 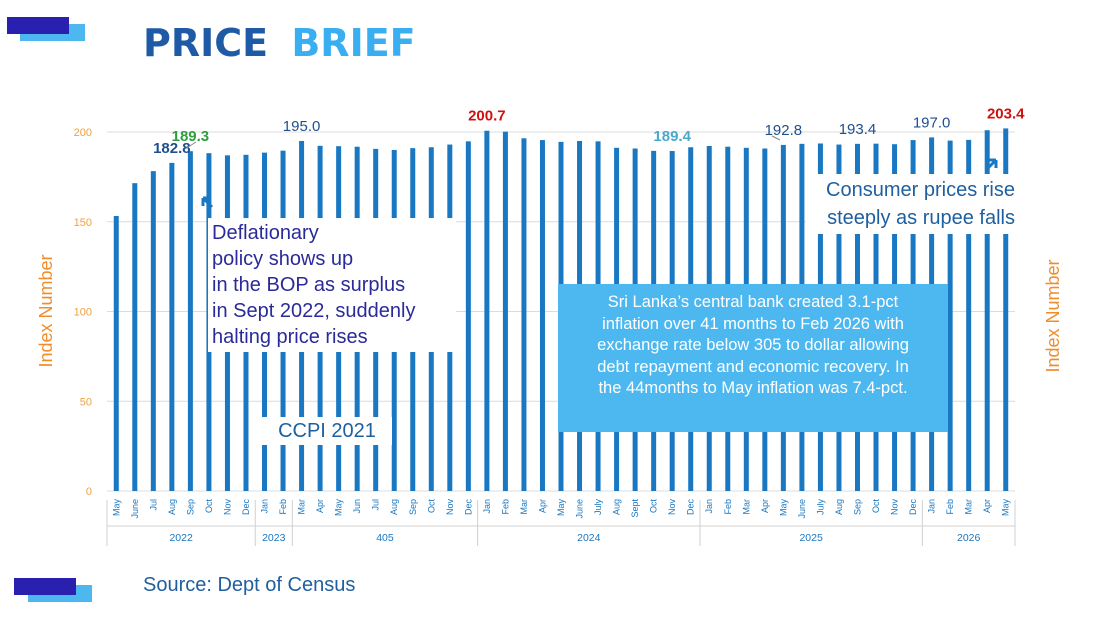 I want to click on year-group-label: 2025, so click(x=811, y=538).